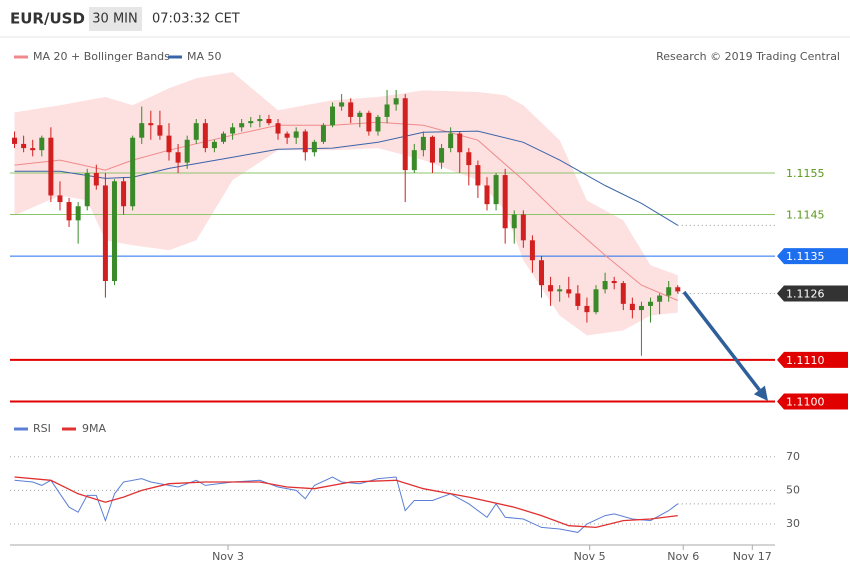 This screenshot has height=576, width=850. I want to click on forecast-arrowhead, so click(760, 393).